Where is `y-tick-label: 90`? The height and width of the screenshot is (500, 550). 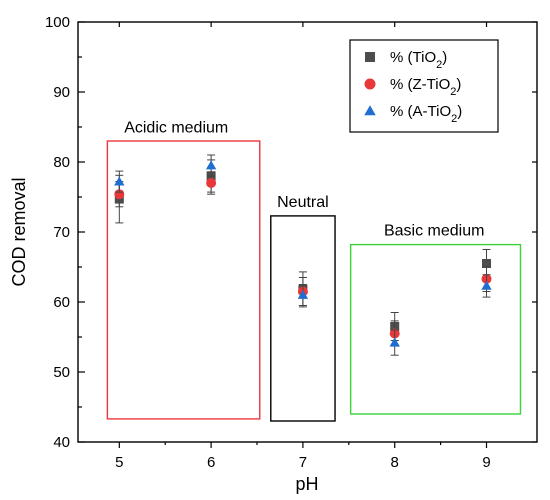
y-tick-label: 90 is located at coordinates (61, 92).